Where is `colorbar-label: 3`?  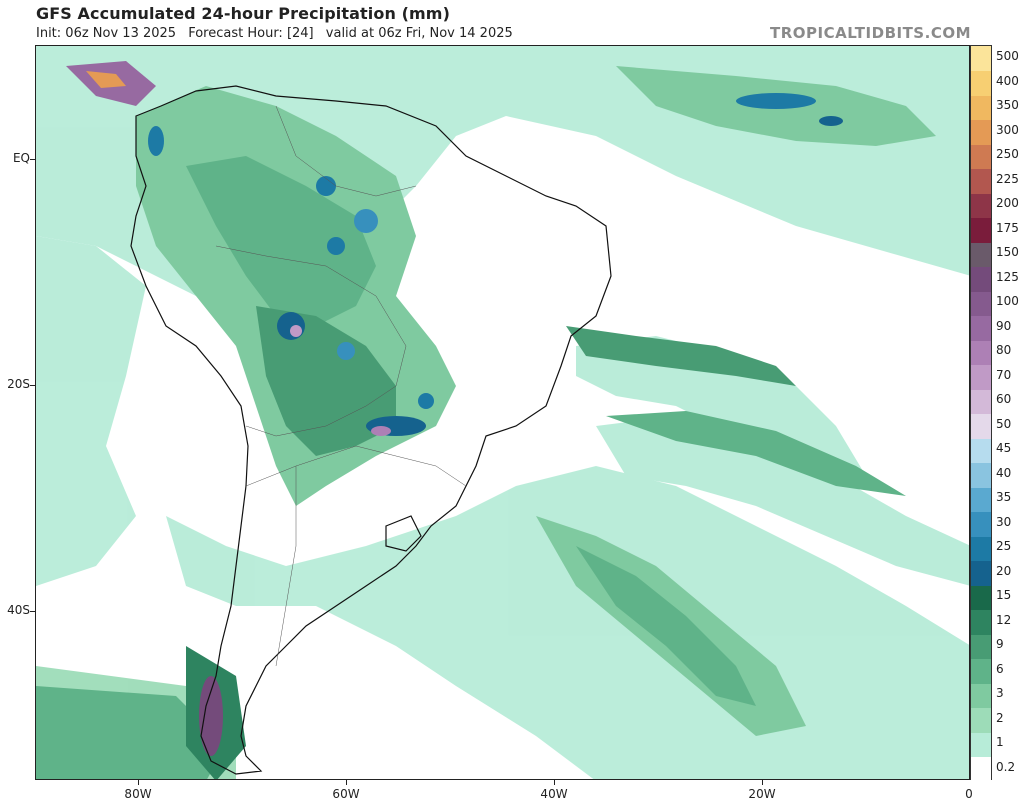 colorbar-label: 3 is located at coordinates (1000, 693).